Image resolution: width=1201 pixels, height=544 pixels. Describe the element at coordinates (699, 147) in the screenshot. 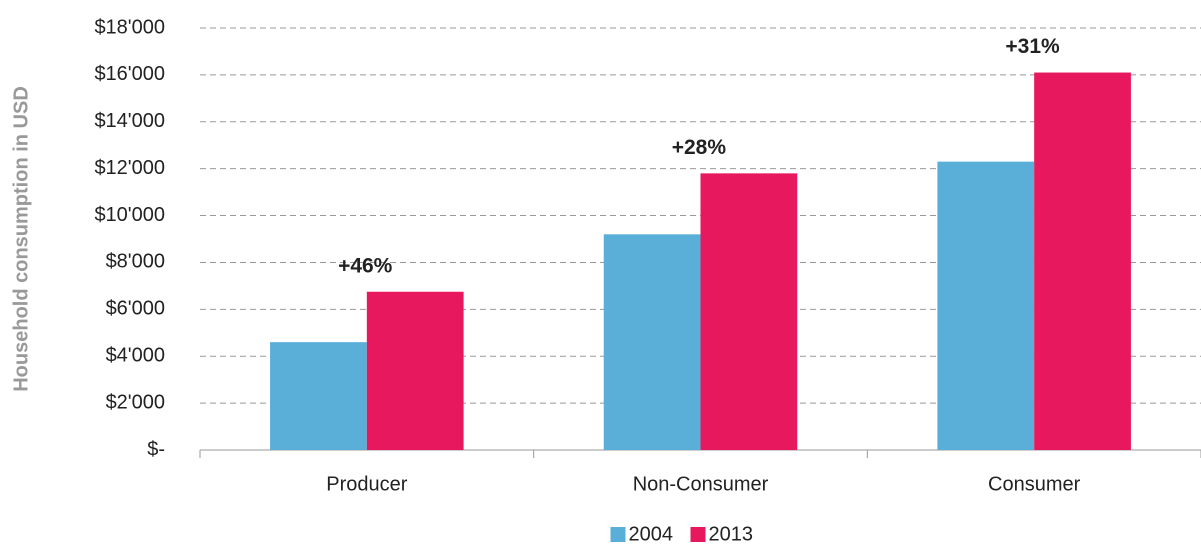

I see `annotation: +28%` at that location.